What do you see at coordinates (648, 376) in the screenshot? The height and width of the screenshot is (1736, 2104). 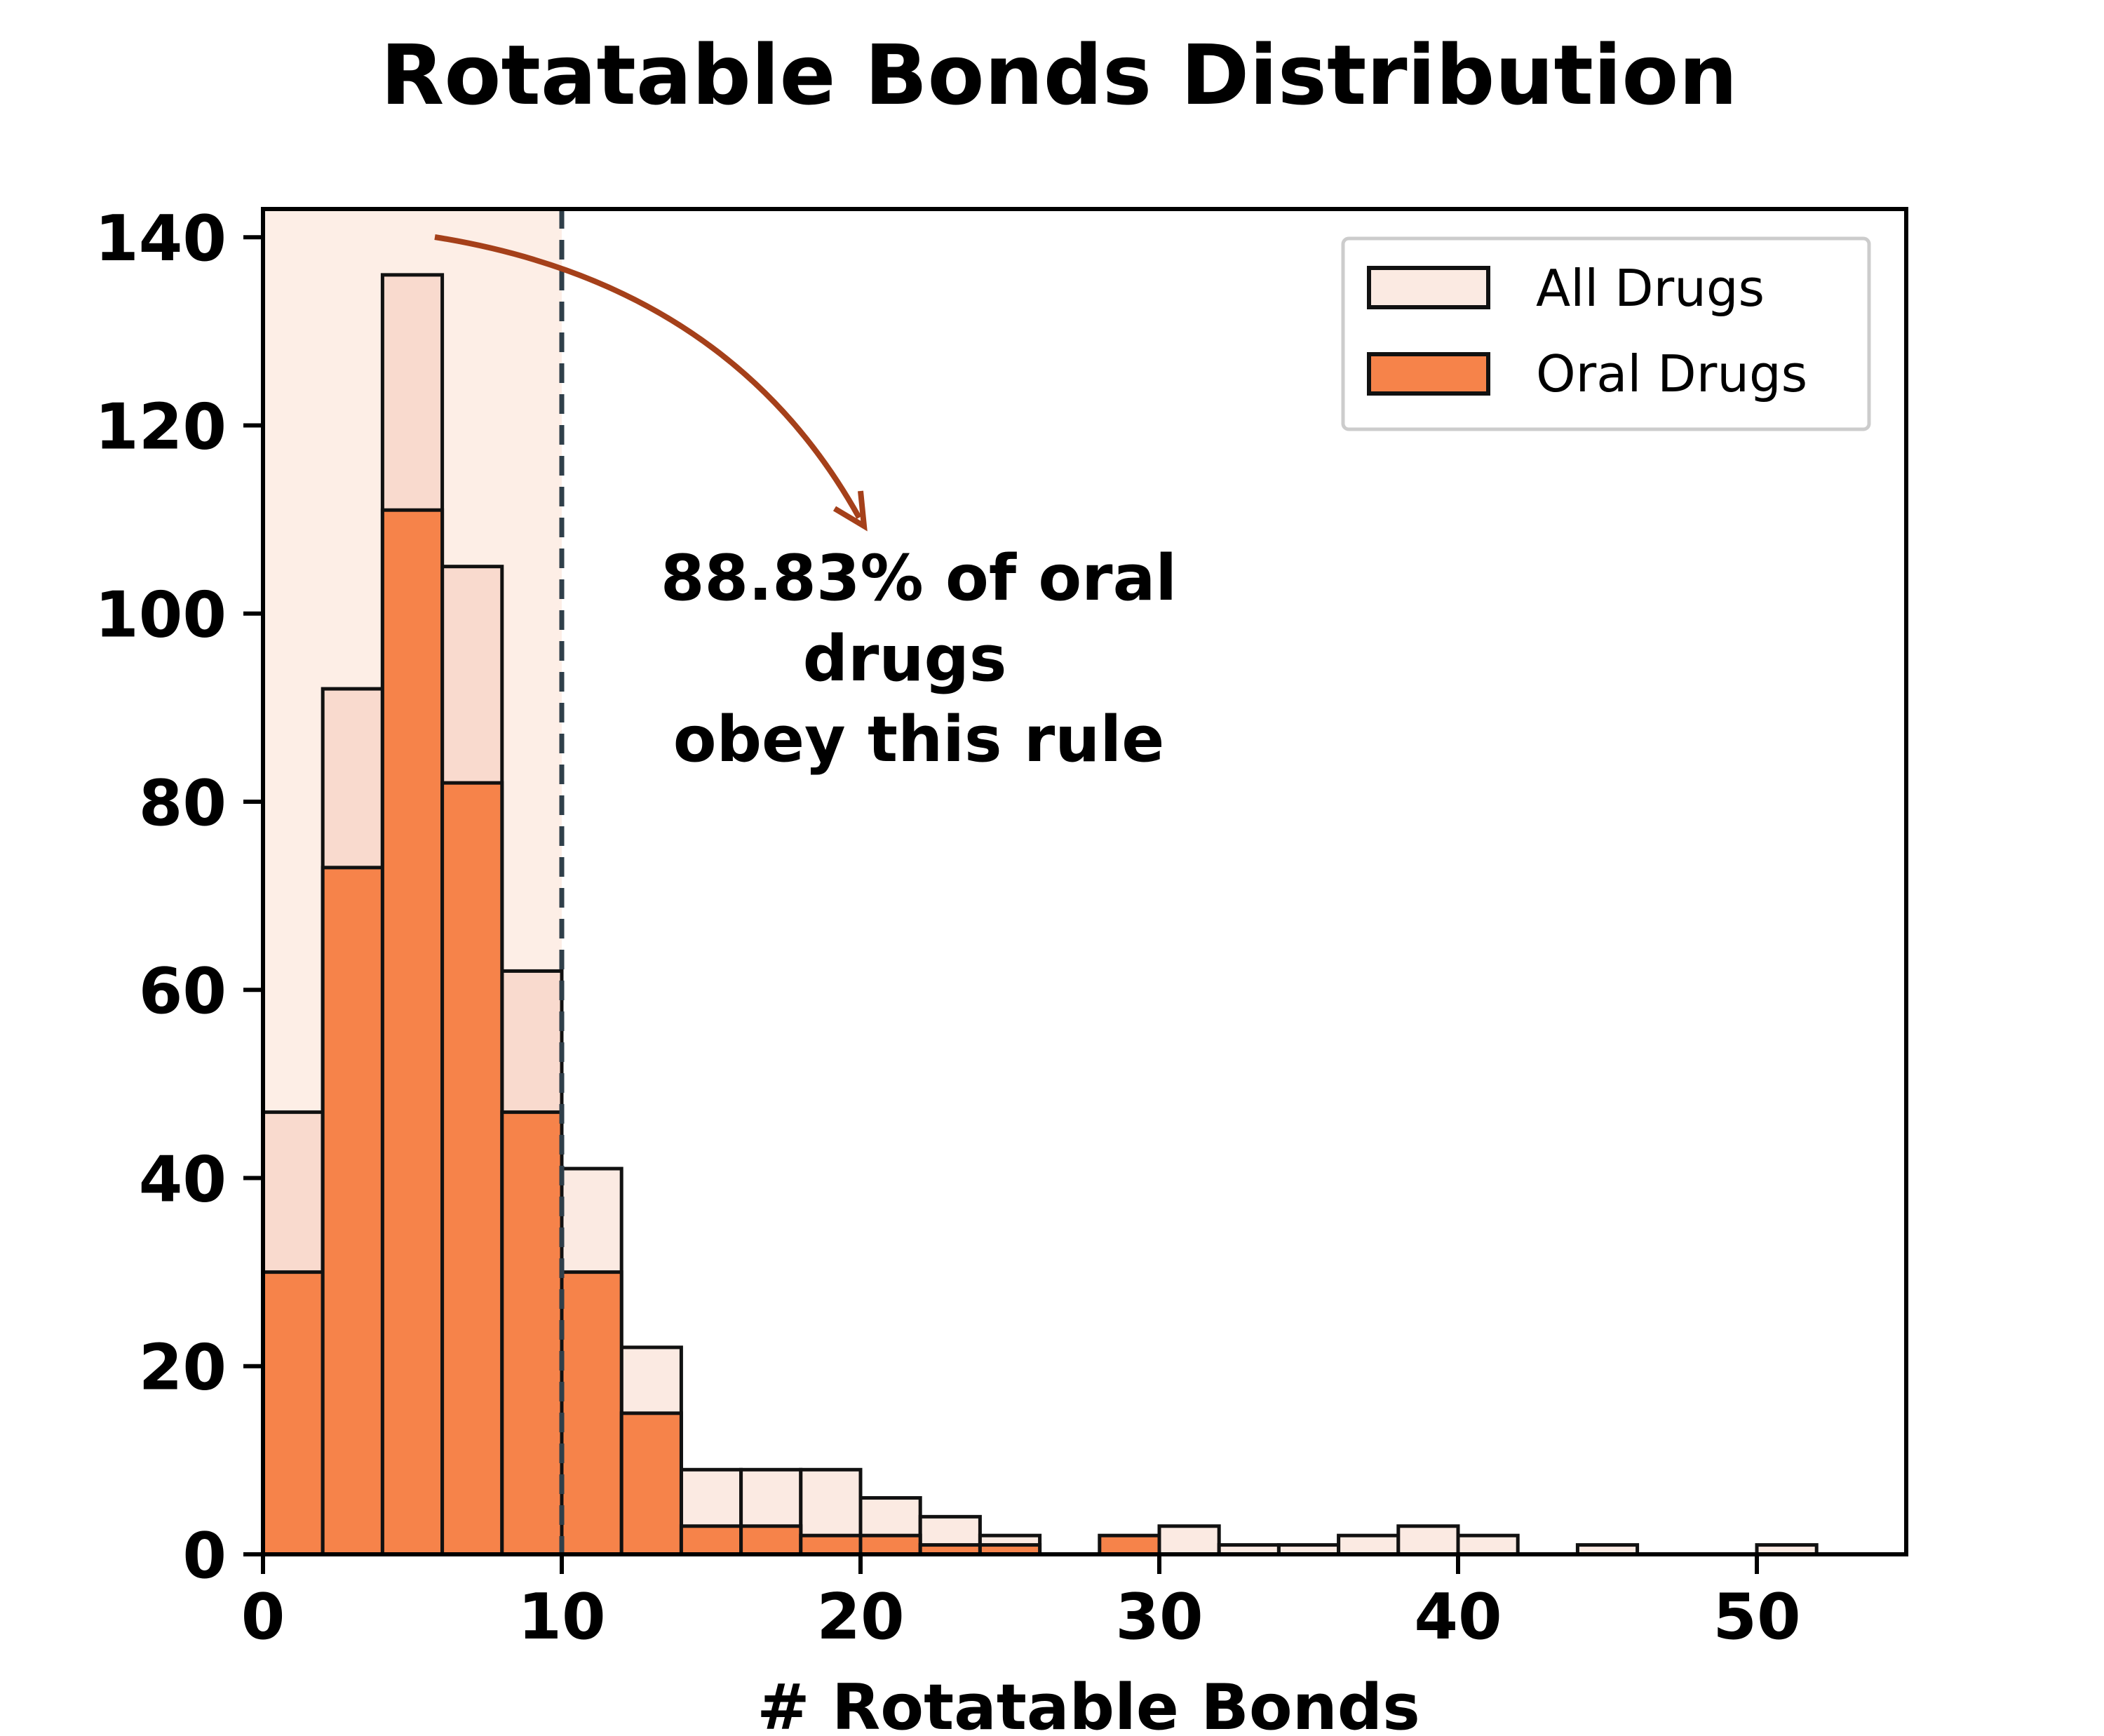 I see `annotation-arrow` at bounding box center [648, 376].